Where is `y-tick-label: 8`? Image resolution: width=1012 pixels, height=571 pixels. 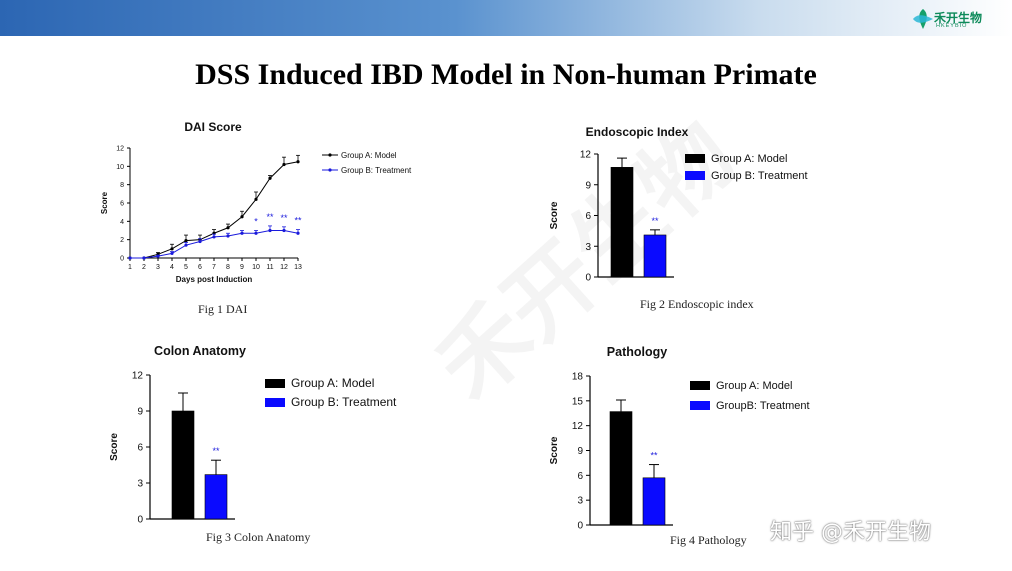 y-tick-label: 8 is located at coordinates (122, 185).